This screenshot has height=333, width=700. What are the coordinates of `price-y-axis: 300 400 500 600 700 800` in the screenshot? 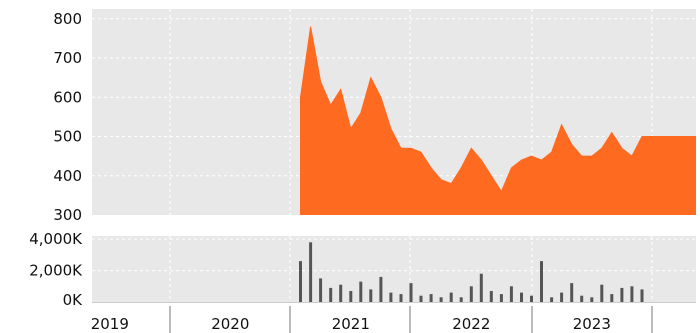 It's located at (67, 117).